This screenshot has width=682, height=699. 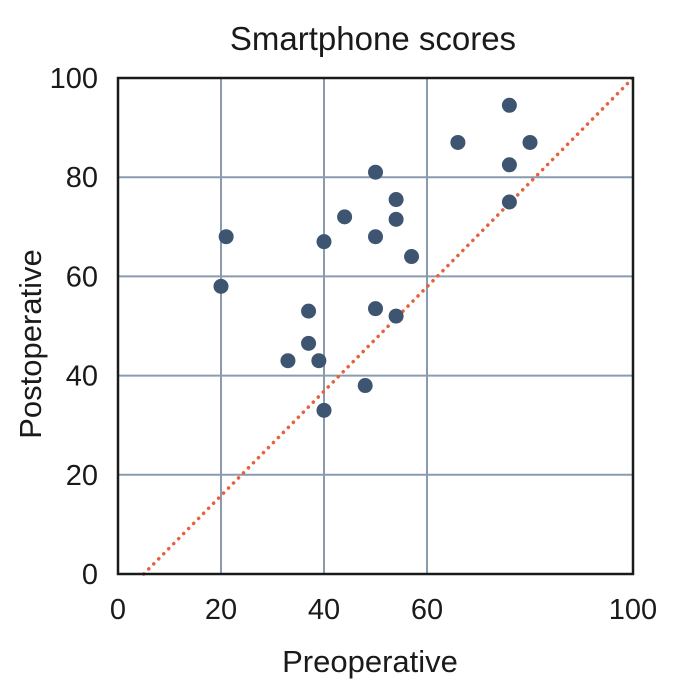 I want to click on chart-title: Smartphone scores, so click(x=373, y=38).